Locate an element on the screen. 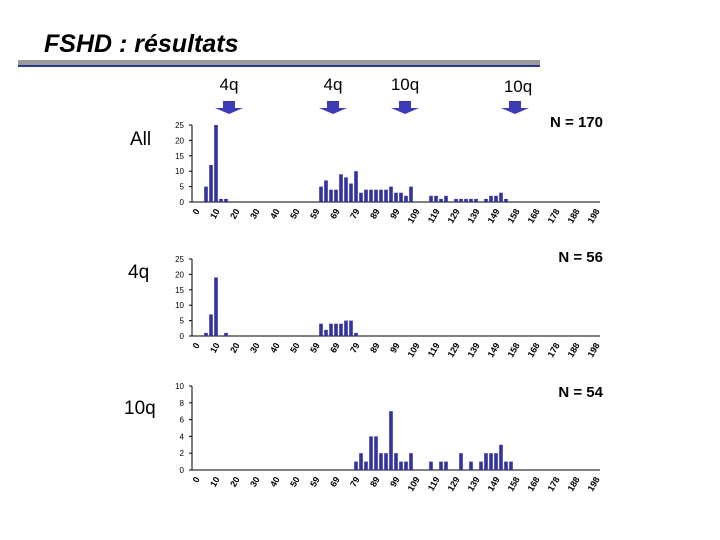  title-underline is located at coordinates (279, 62).